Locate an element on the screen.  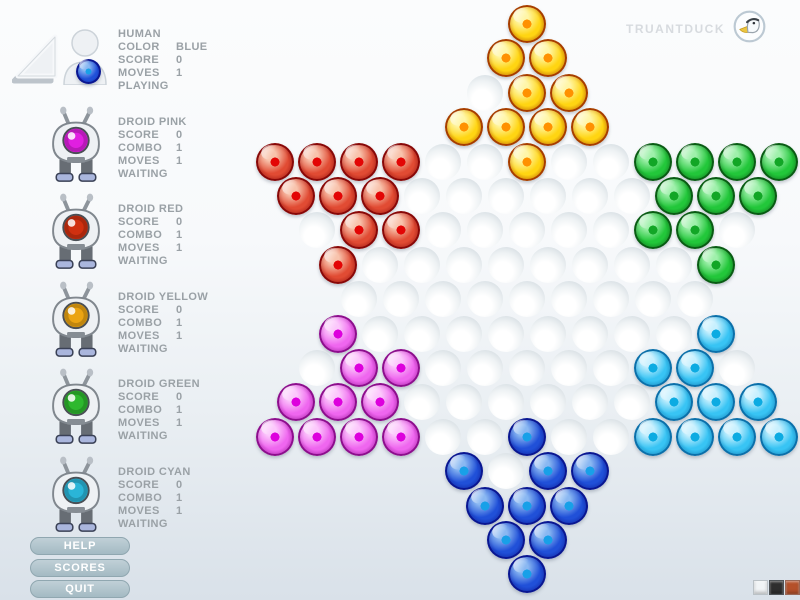
theme-swatch-light is located at coordinates (760, 587).